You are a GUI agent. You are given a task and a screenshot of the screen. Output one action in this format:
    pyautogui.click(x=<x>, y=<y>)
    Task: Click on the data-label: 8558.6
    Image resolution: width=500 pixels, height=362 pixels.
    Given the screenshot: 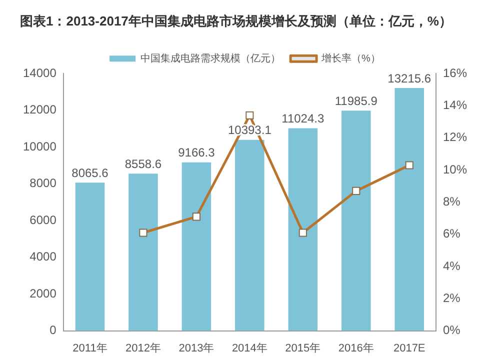 What is the action you would take?
    pyautogui.click(x=143, y=163)
    